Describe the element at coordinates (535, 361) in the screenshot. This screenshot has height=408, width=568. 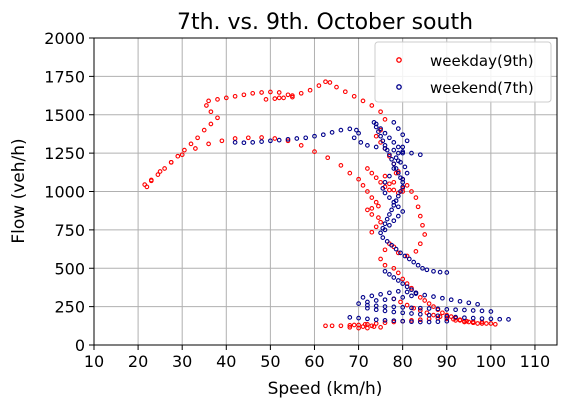
I see `x-tick-label: 110` at that location.